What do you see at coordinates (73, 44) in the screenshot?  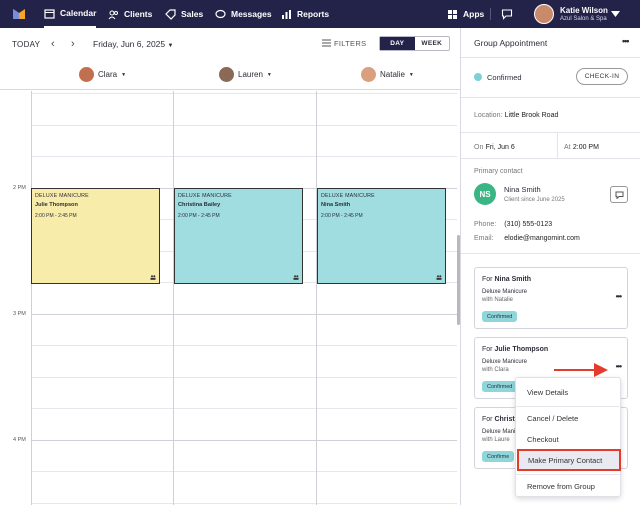 I see `chevron-right-icon: ›` at bounding box center [73, 44].